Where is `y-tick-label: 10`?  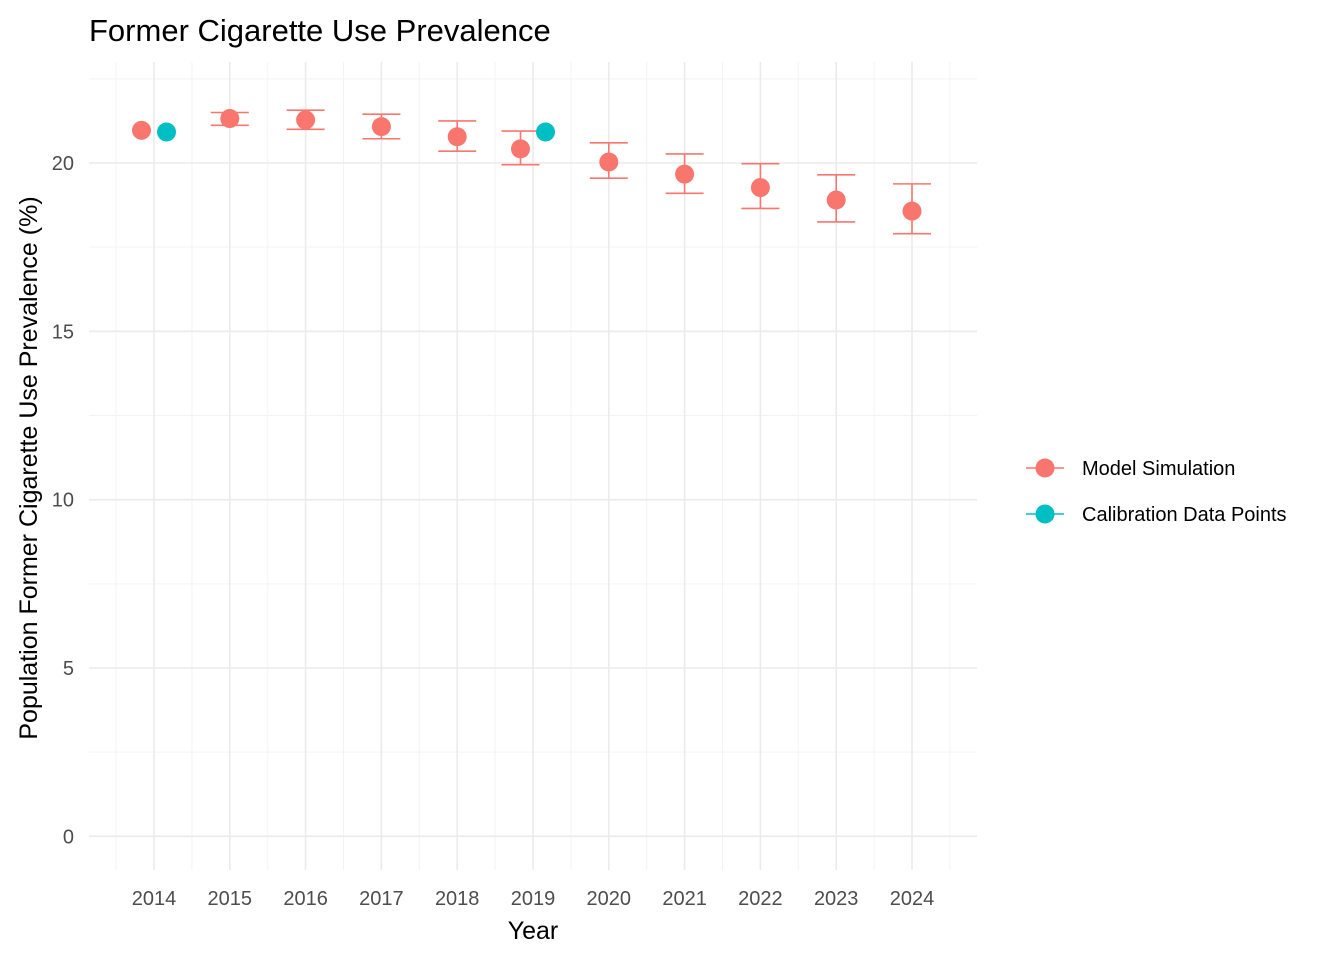
y-tick-label: 10 is located at coordinates (63, 501).